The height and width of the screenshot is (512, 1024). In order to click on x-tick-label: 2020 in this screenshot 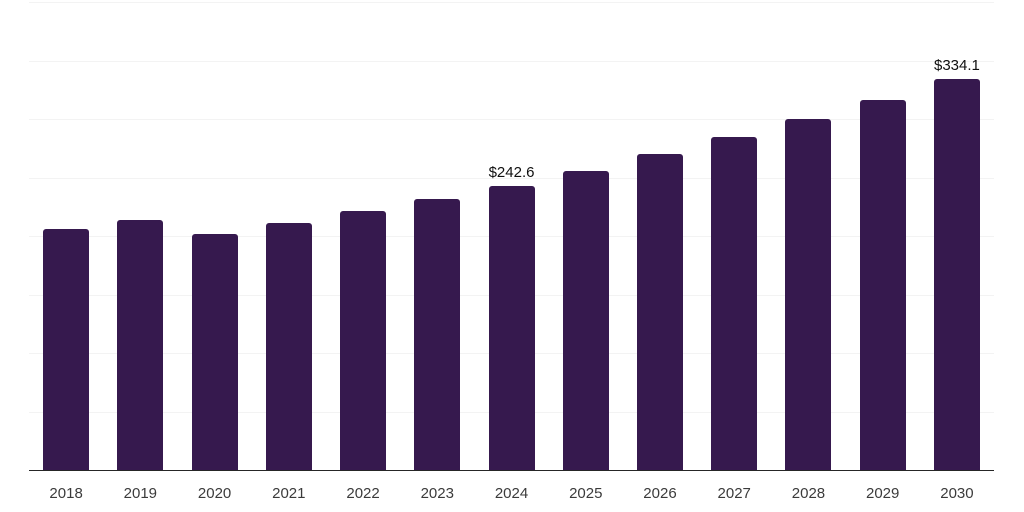, I will do `click(214, 493)`.